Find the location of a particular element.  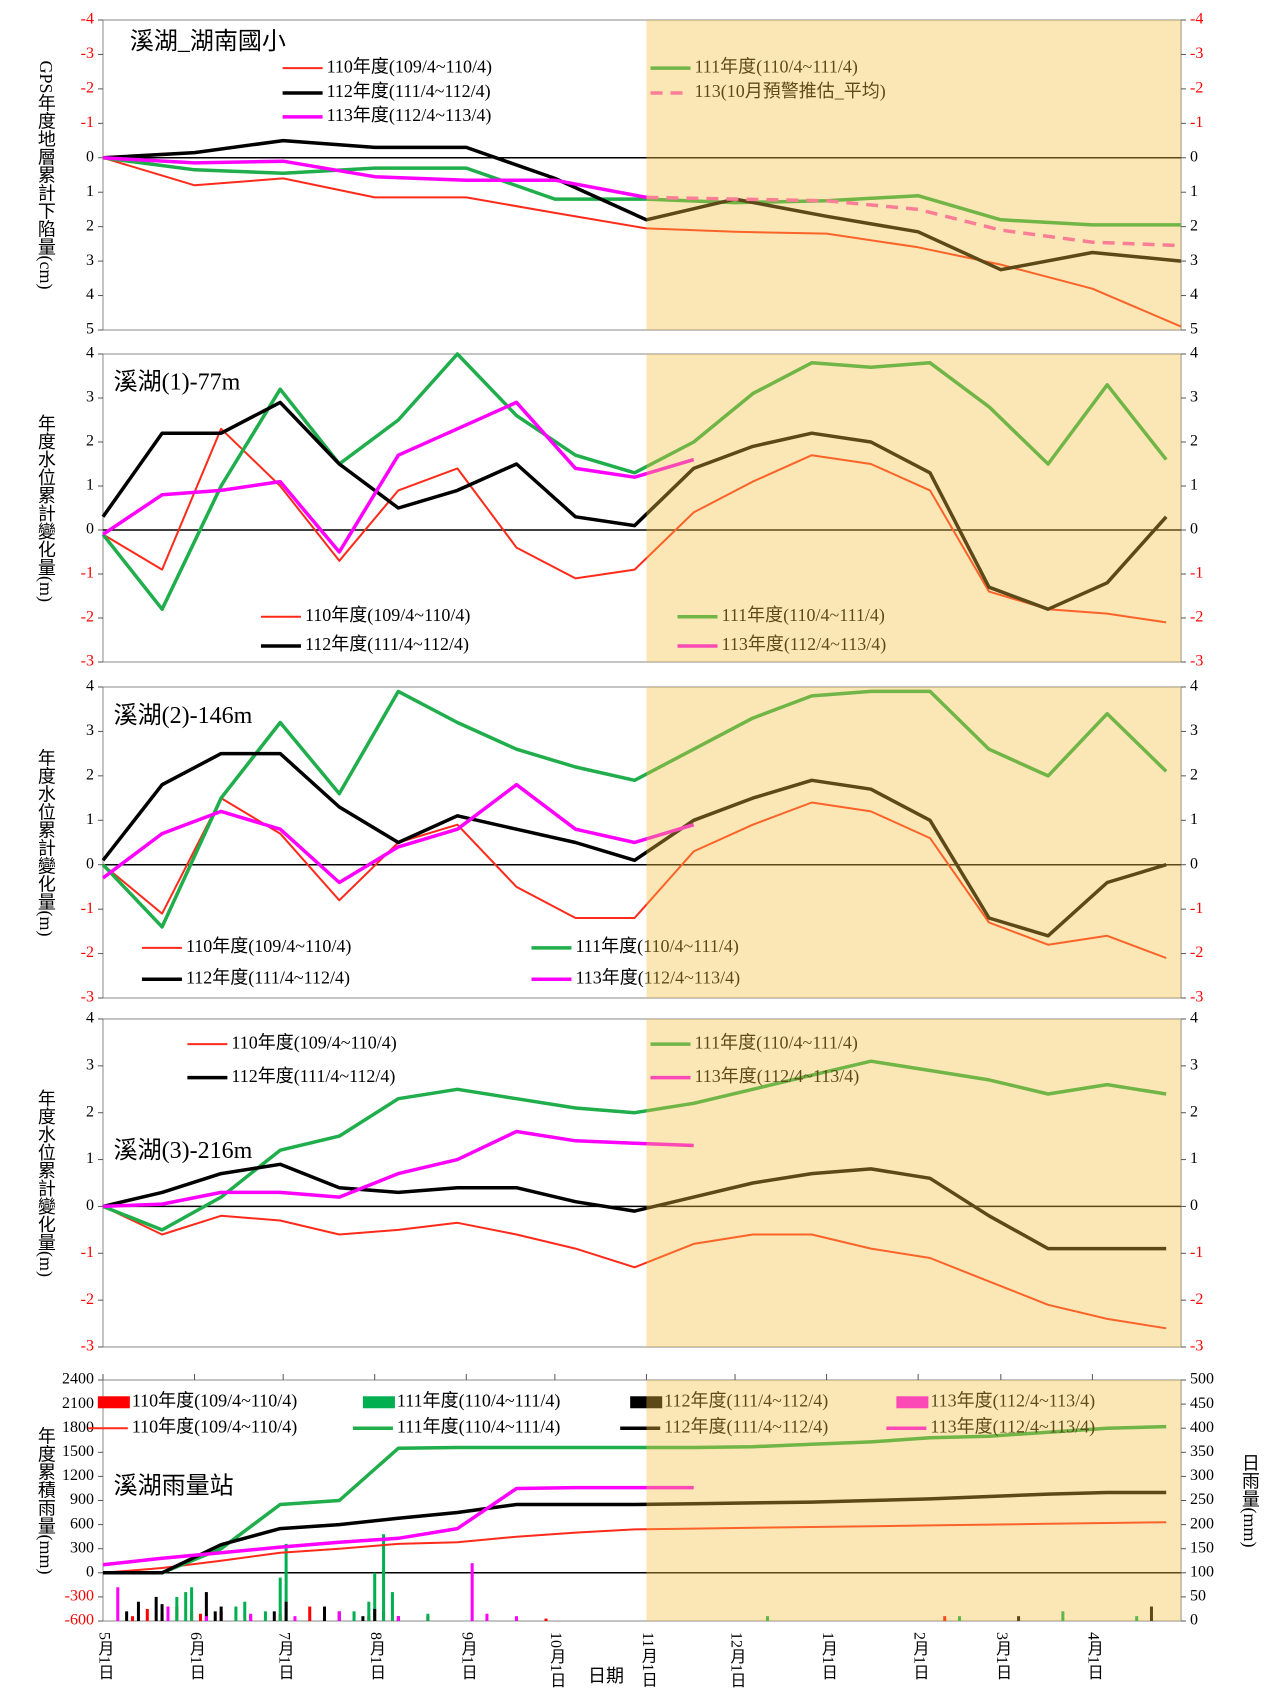

y-axis-label: 年度累積雨量(mm) is located at coordinates (45, 1500).